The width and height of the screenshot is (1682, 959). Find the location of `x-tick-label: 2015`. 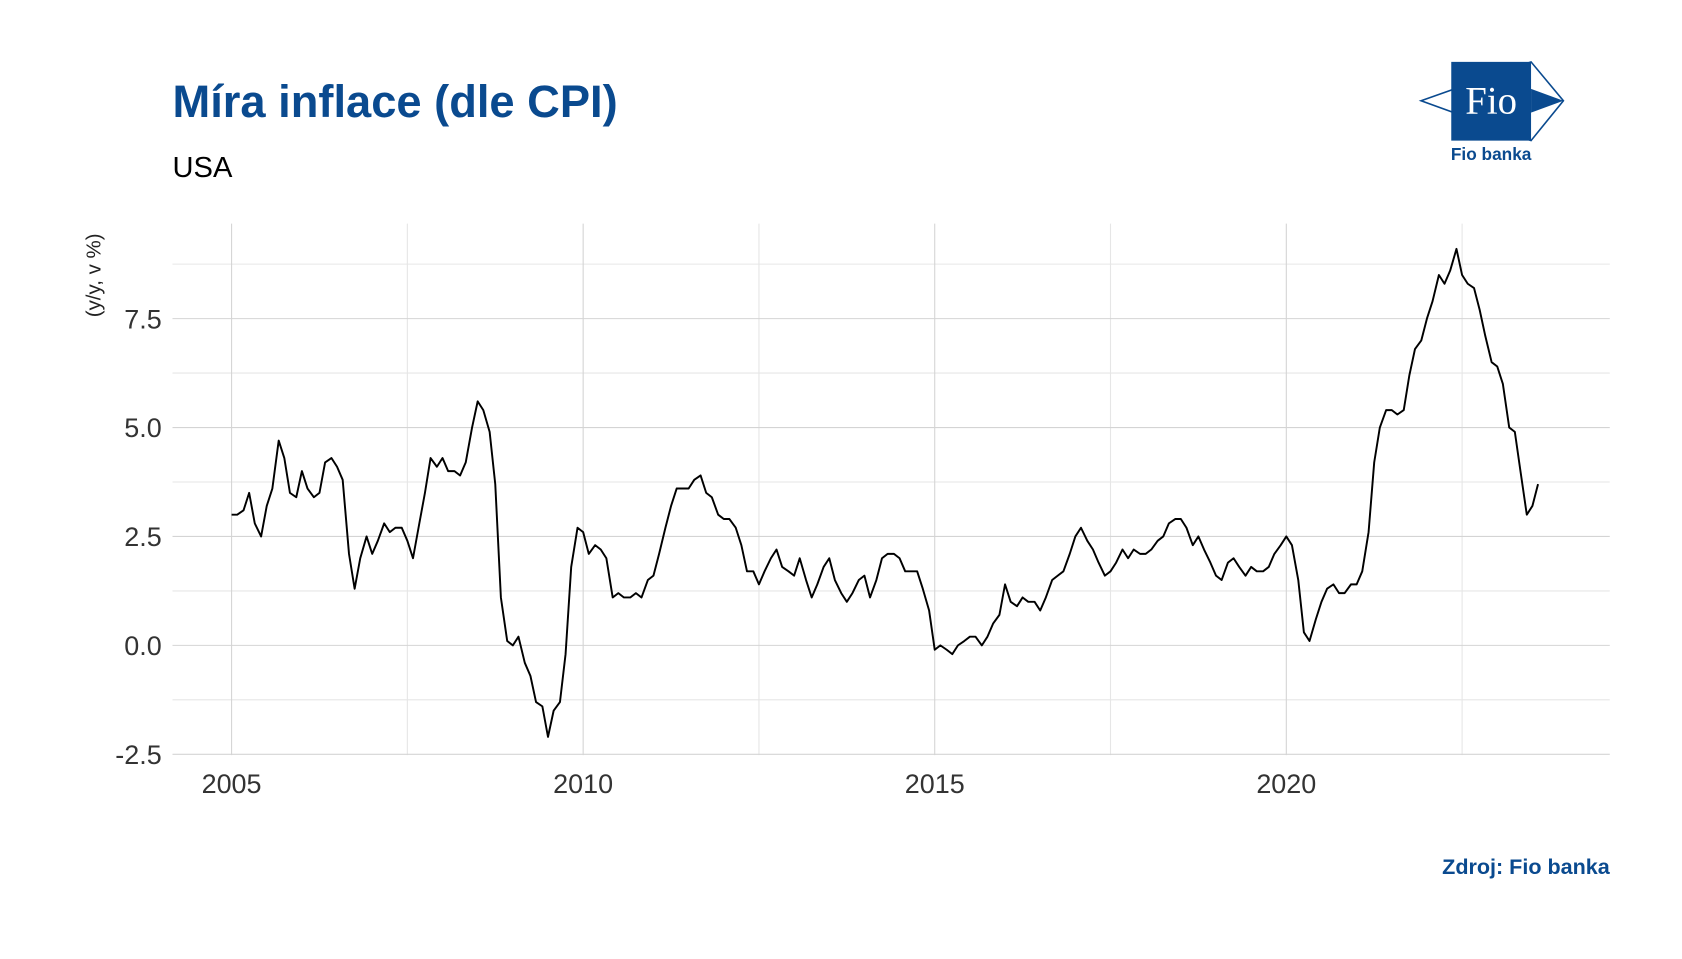

x-tick-label: 2015 is located at coordinates (935, 784).